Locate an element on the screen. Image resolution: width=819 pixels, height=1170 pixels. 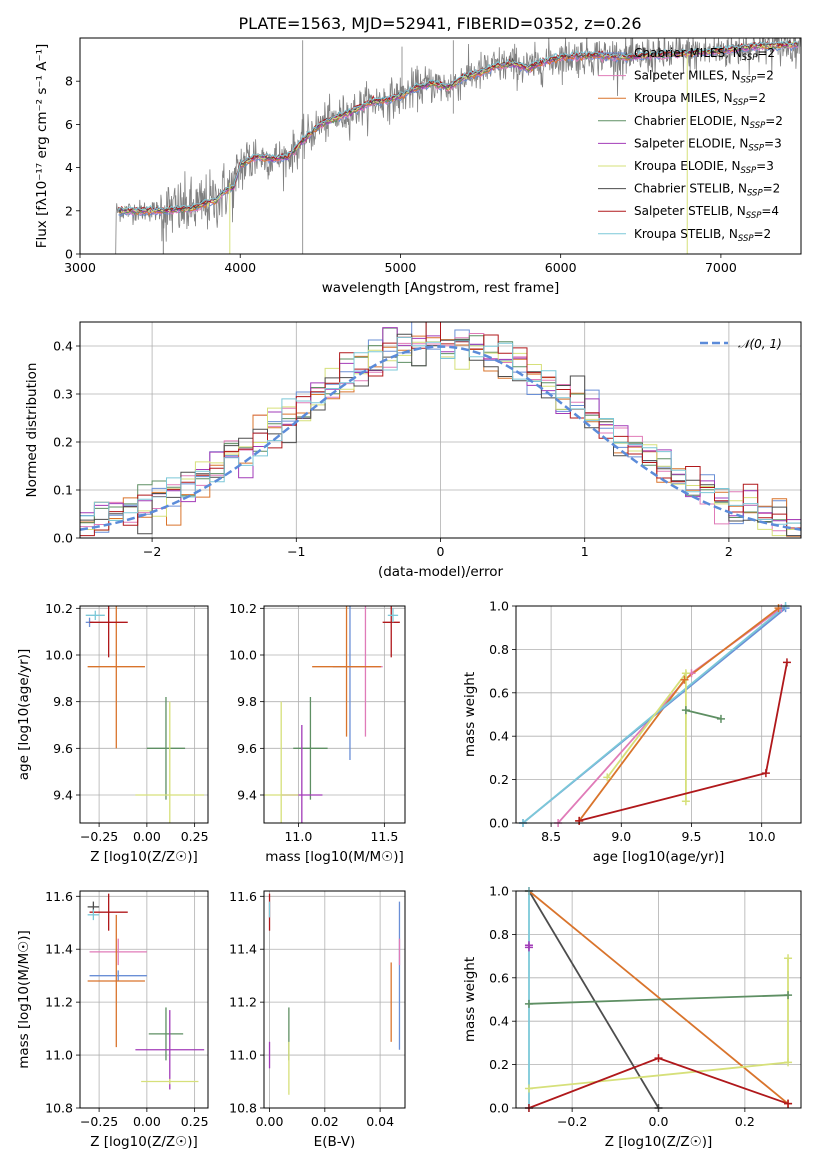
tick-label-y: 0.6 is located at coordinates (499, 977).